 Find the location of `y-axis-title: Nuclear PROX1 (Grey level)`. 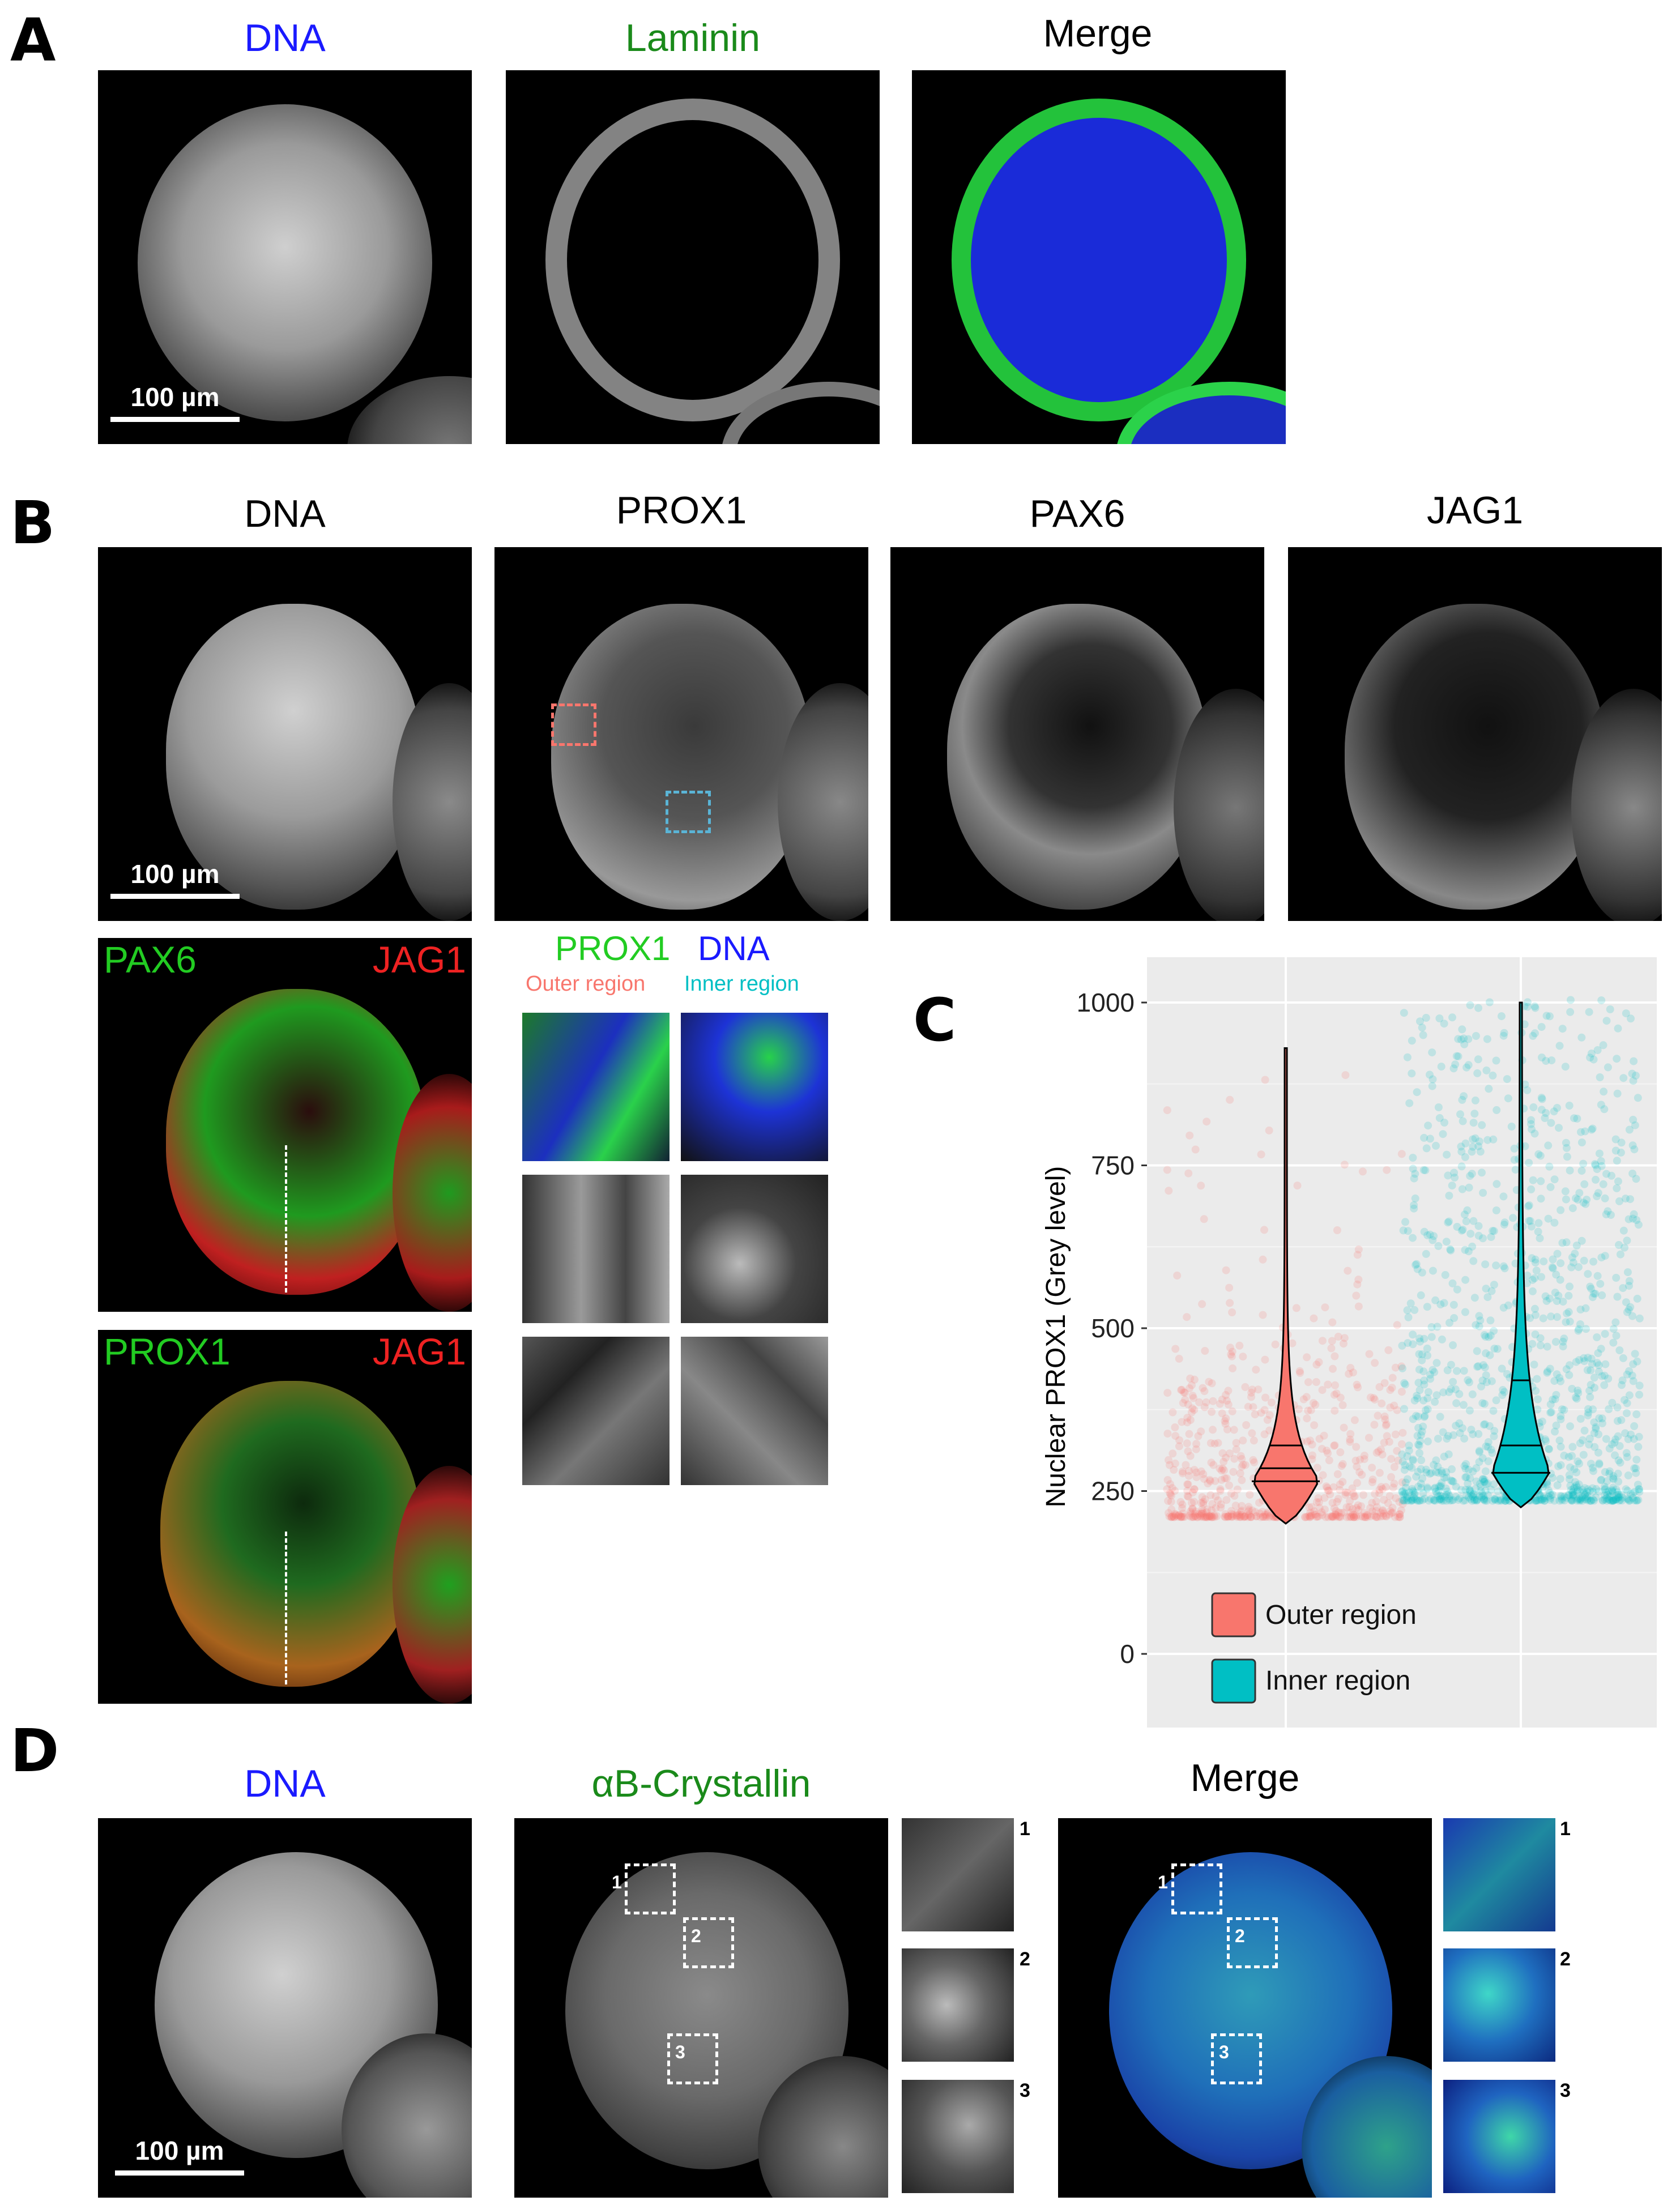

y-axis-title: Nuclear PROX1 (Grey level) is located at coordinates (1056, 1337).